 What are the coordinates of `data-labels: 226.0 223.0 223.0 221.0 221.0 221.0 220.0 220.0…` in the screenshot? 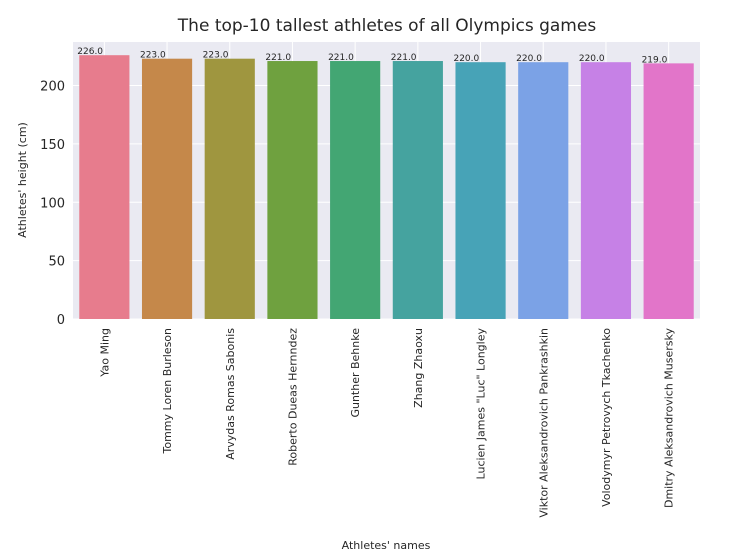 It's located at (372, 56).